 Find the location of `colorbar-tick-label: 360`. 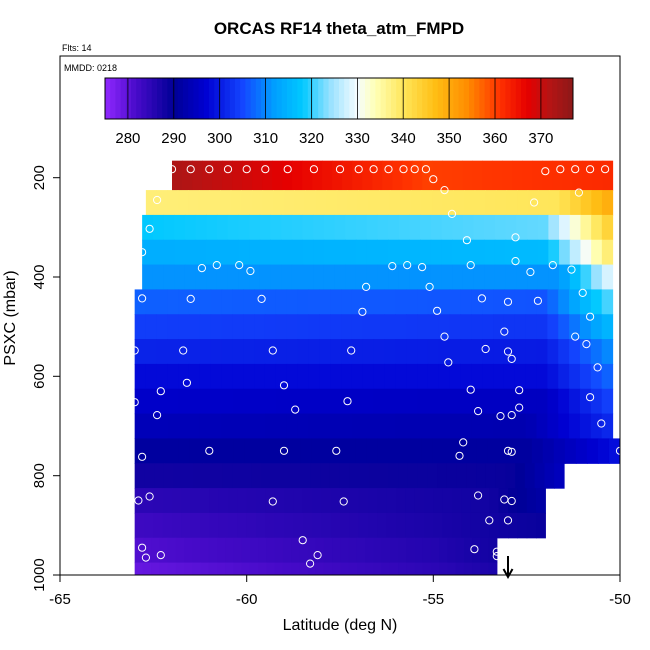

colorbar-tick-label: 360 is located at coordinates (494, 138).